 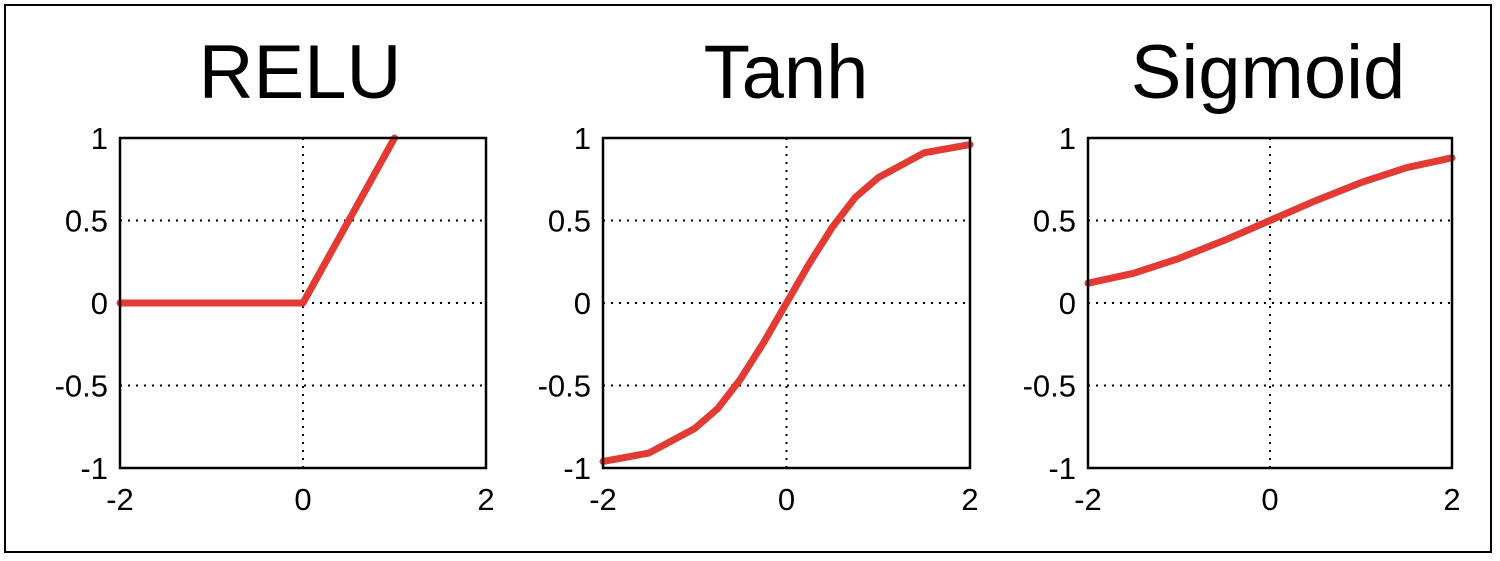 I want to click on tanh-series-line, so click(x=786, y=303).